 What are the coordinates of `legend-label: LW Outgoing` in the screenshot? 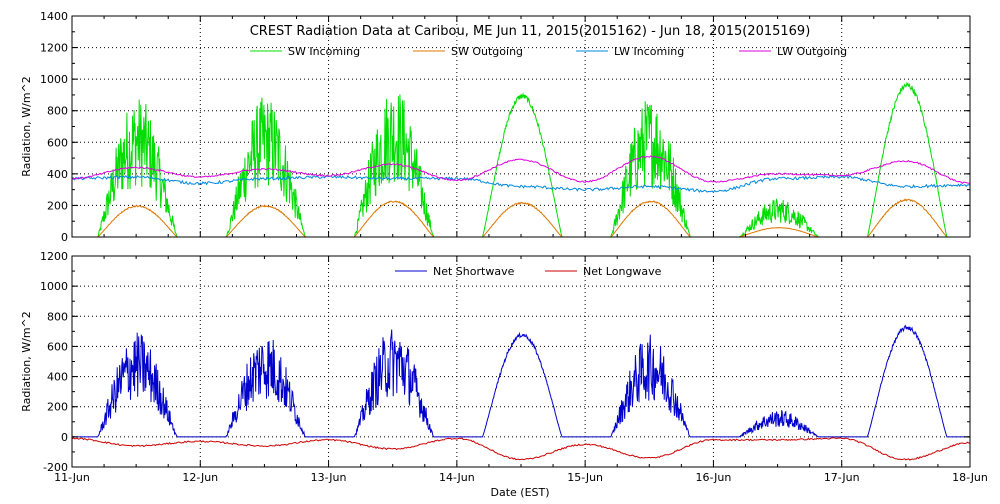 It's located at (812, 51).